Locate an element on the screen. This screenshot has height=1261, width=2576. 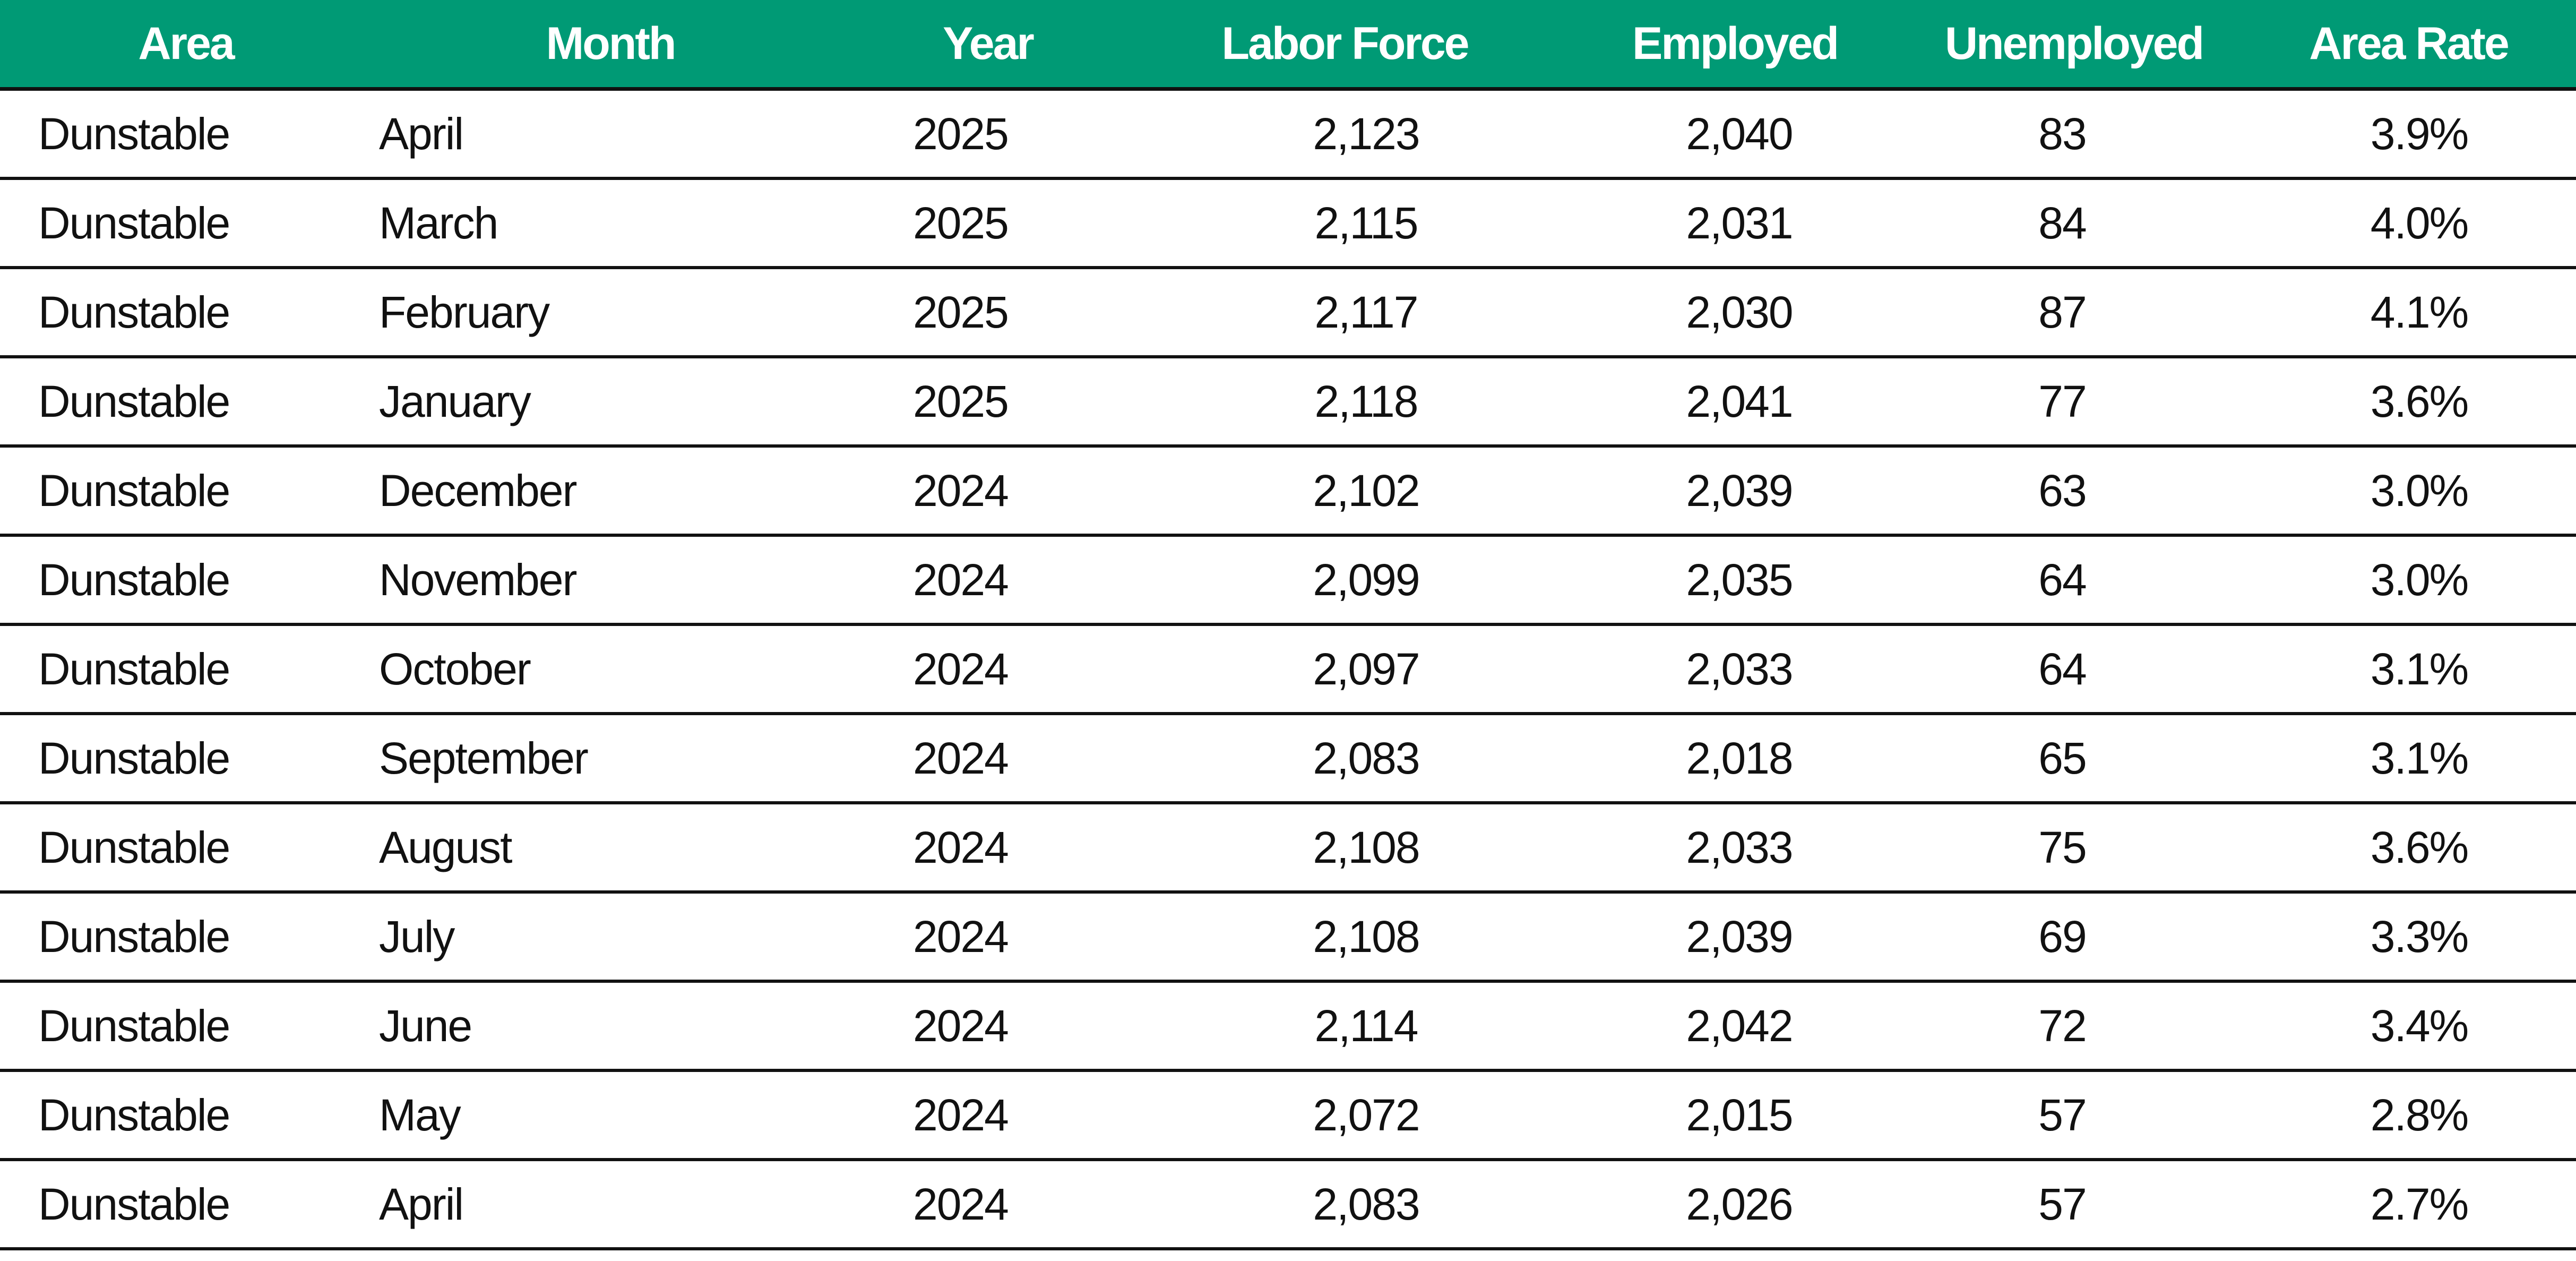
table-row: Dunstable December 2024 2,102 2,039 63 3.0% is located at coordinates (1288, 491).